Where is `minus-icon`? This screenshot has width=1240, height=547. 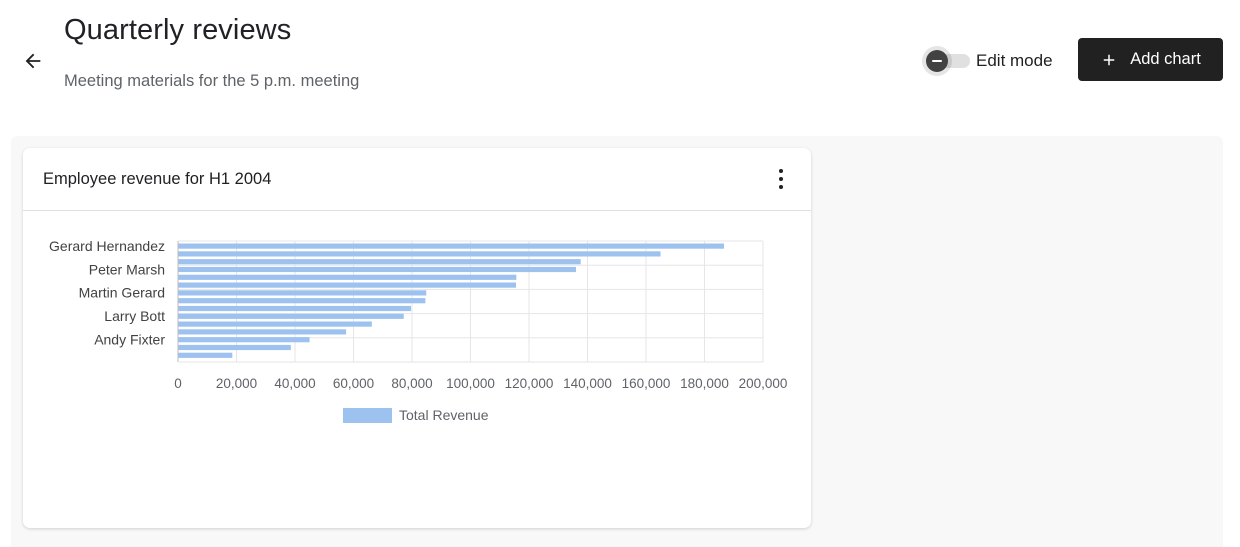
minus-icon is located at coordinates (937, 61).